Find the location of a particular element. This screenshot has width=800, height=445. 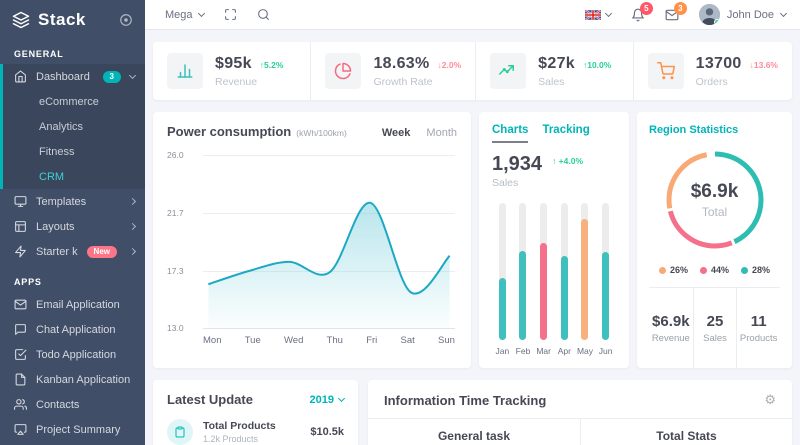

dashboard-count-badge: 3 is located at coordinates (111, 76).